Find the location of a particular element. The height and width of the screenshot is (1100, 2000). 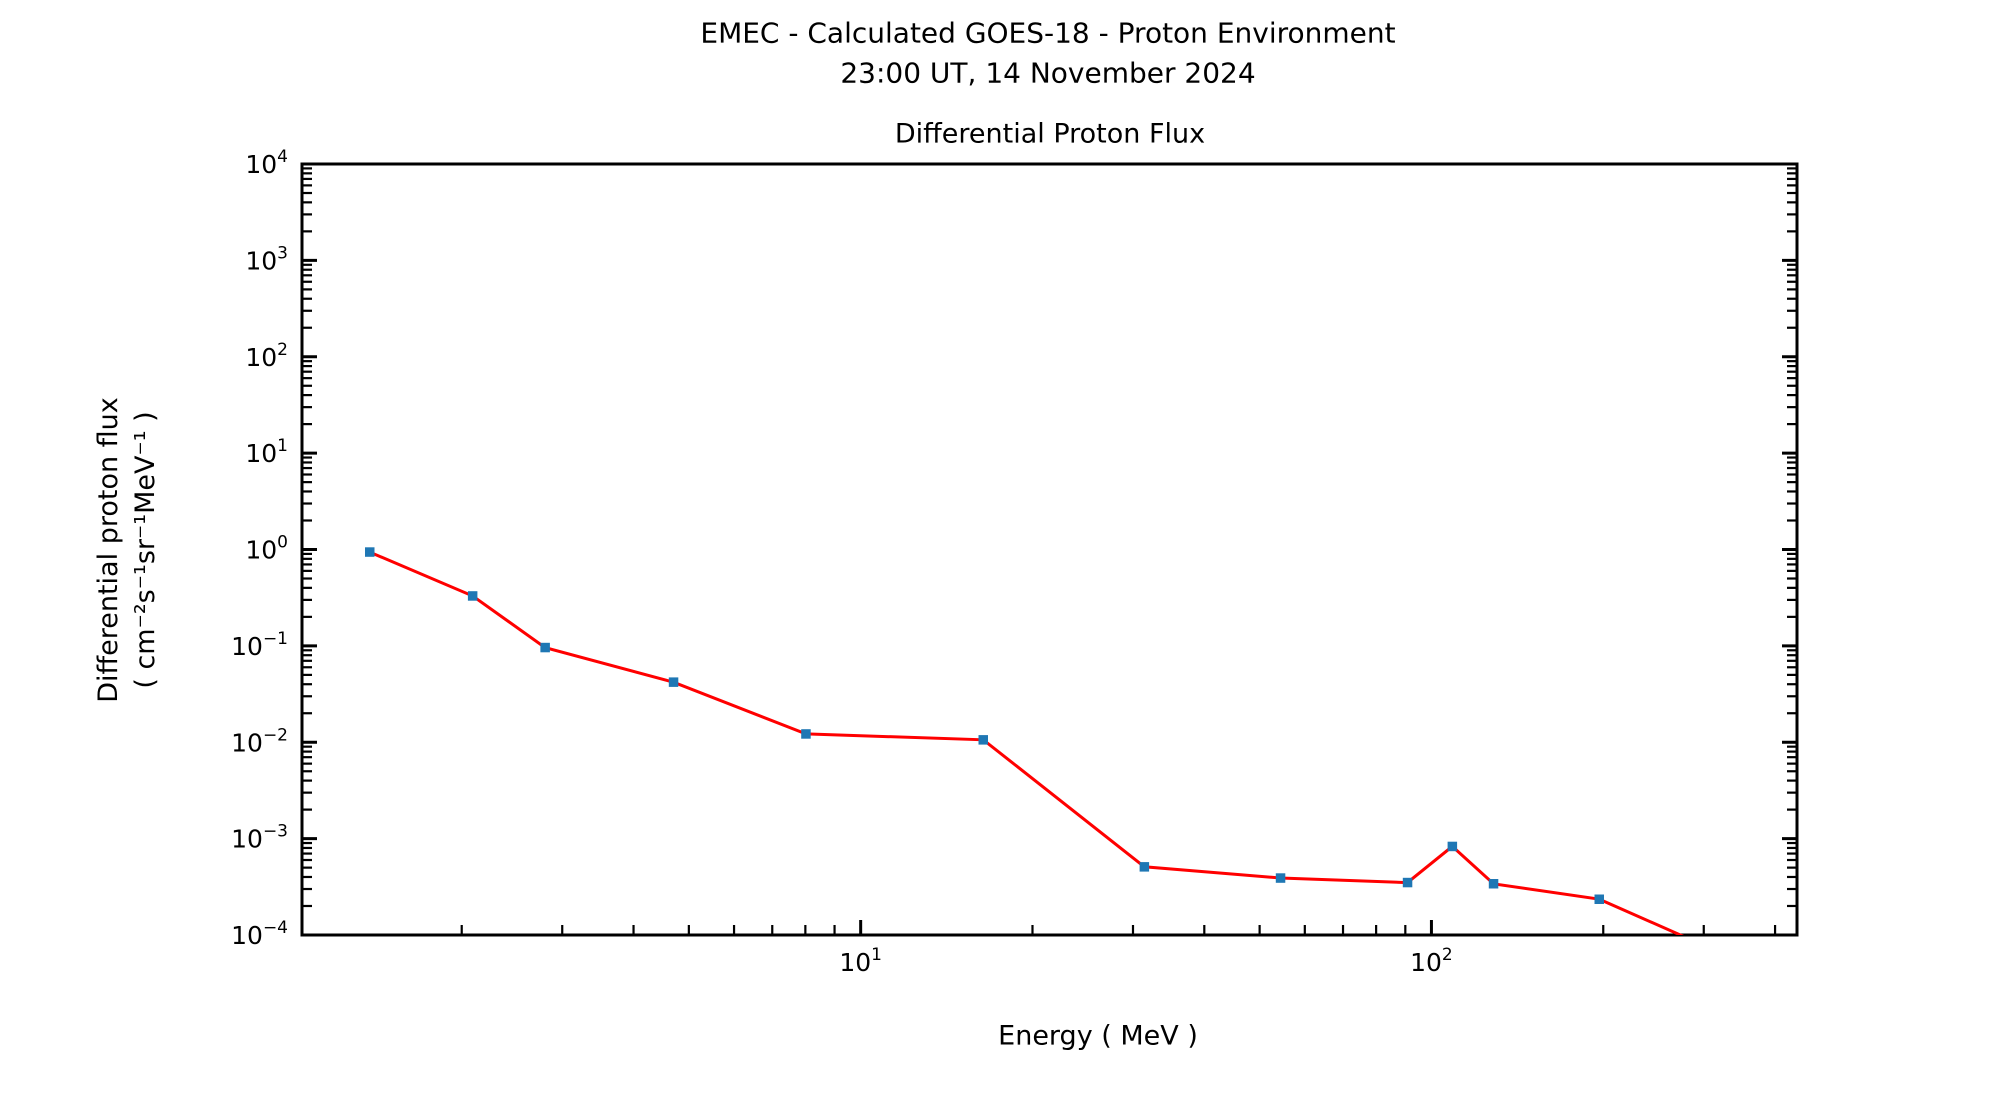

y-tick-label: 10¹ is located at coordinates (266, 452).